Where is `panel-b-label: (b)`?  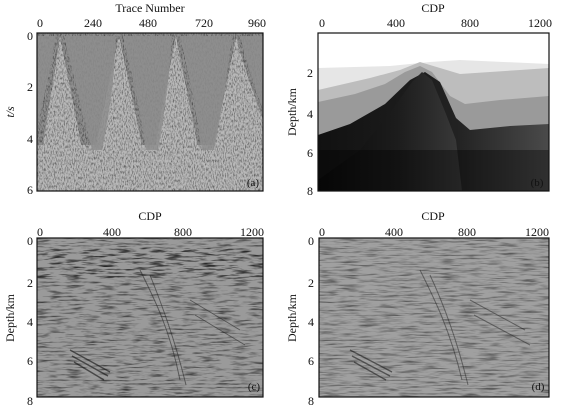
panel-b-label: (b) is located at coordinates (537, 183).